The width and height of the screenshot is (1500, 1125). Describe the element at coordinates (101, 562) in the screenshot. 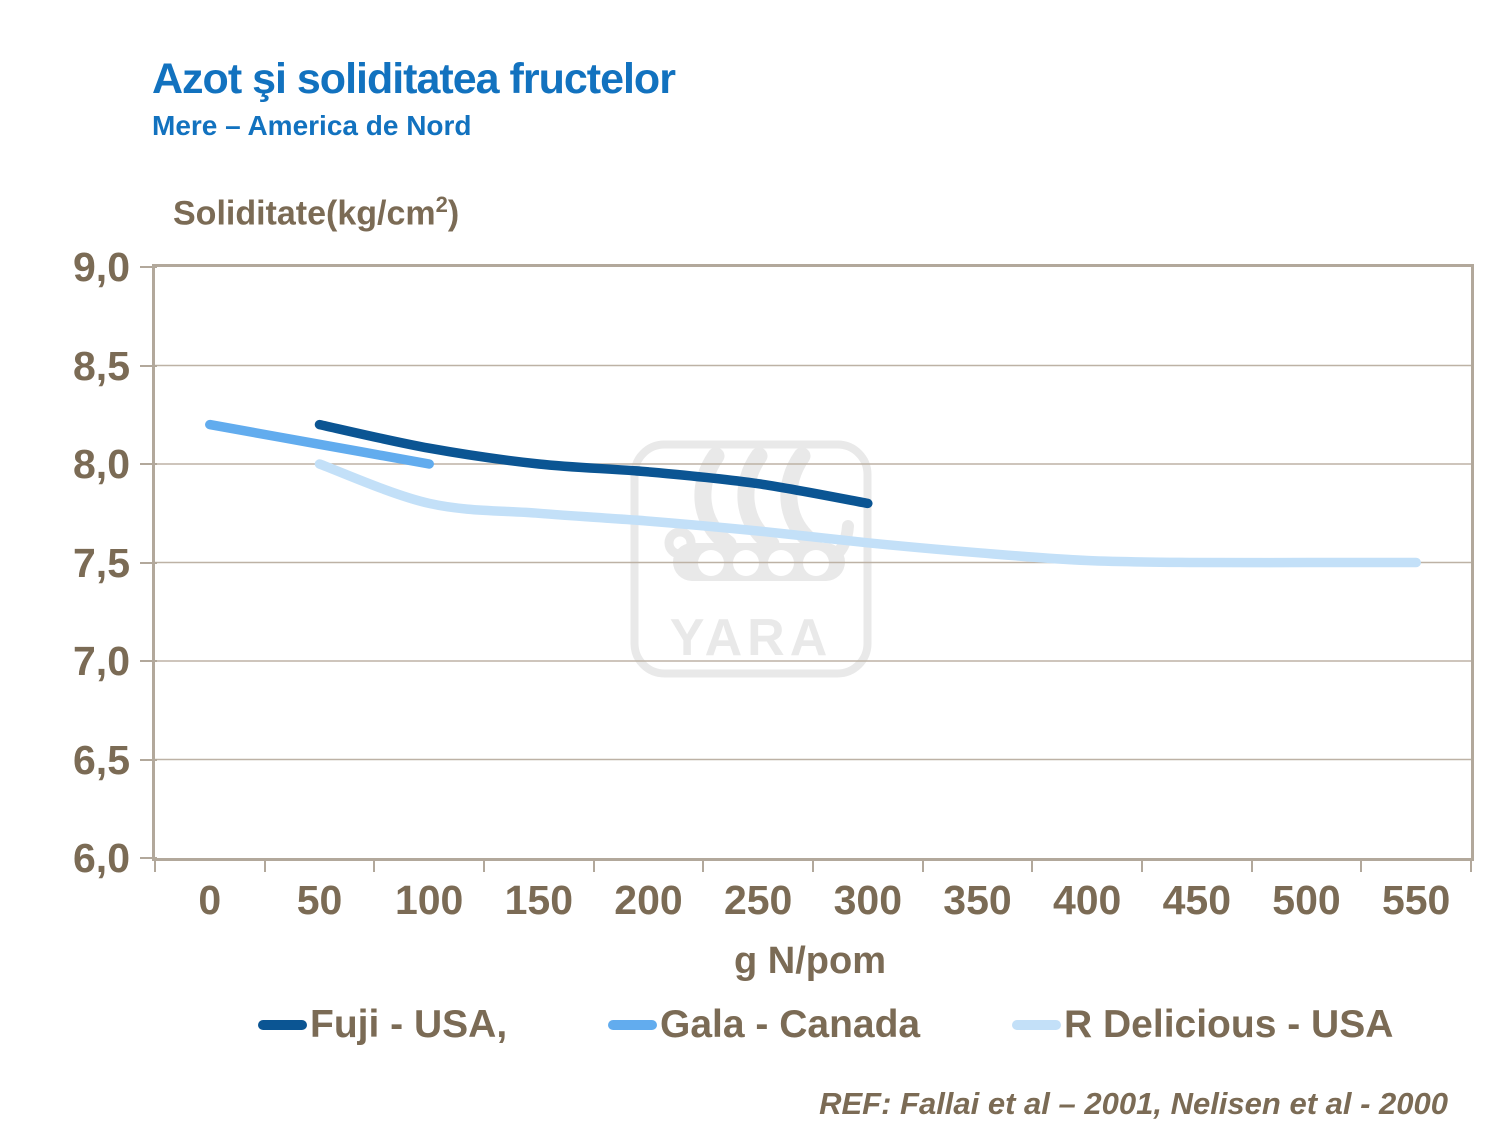

I see `y-tick-label: 7,5` at that location.